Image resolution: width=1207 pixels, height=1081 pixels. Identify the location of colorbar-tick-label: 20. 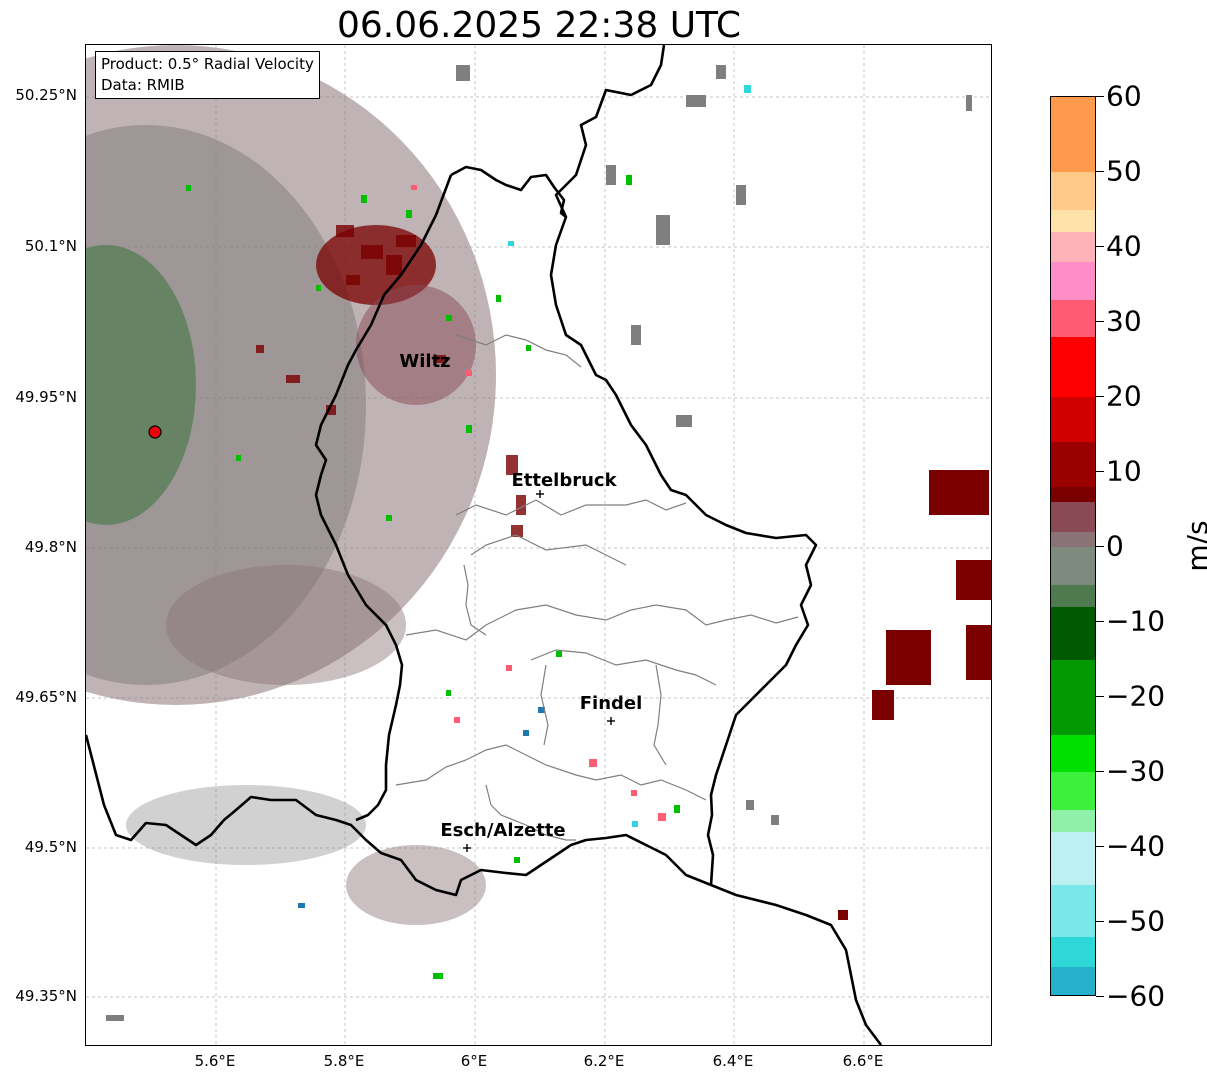
(1124, 396).